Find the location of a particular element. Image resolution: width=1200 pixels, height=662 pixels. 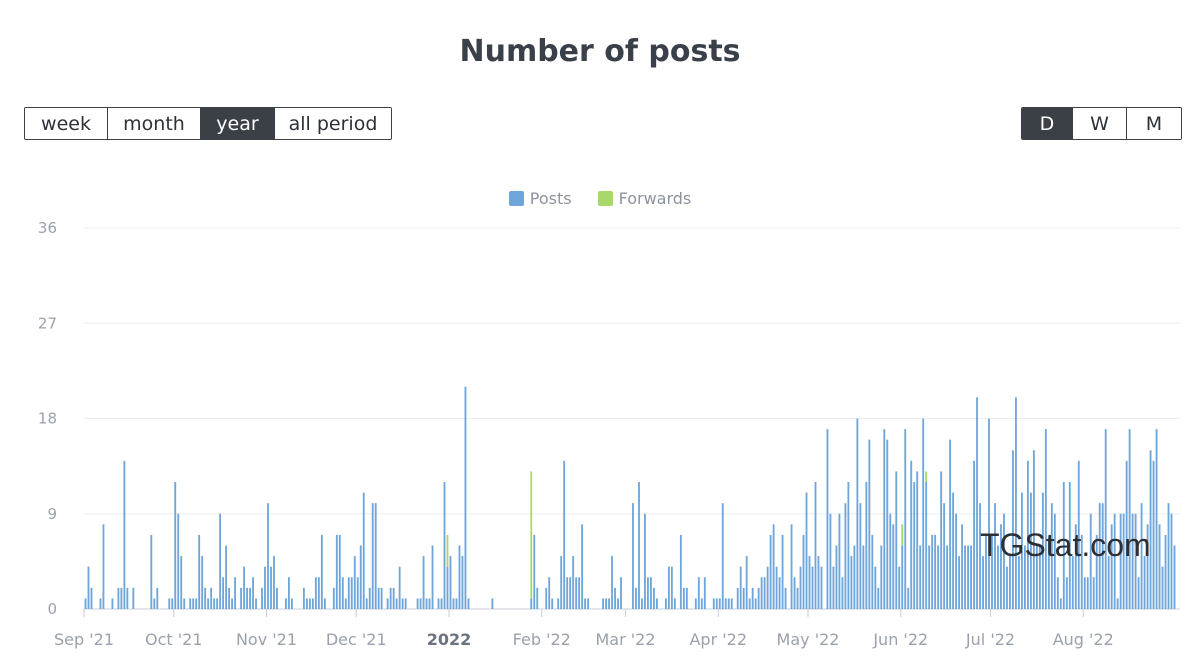

legend-item-forwards: Forwards is located at coordinates (644, 198).